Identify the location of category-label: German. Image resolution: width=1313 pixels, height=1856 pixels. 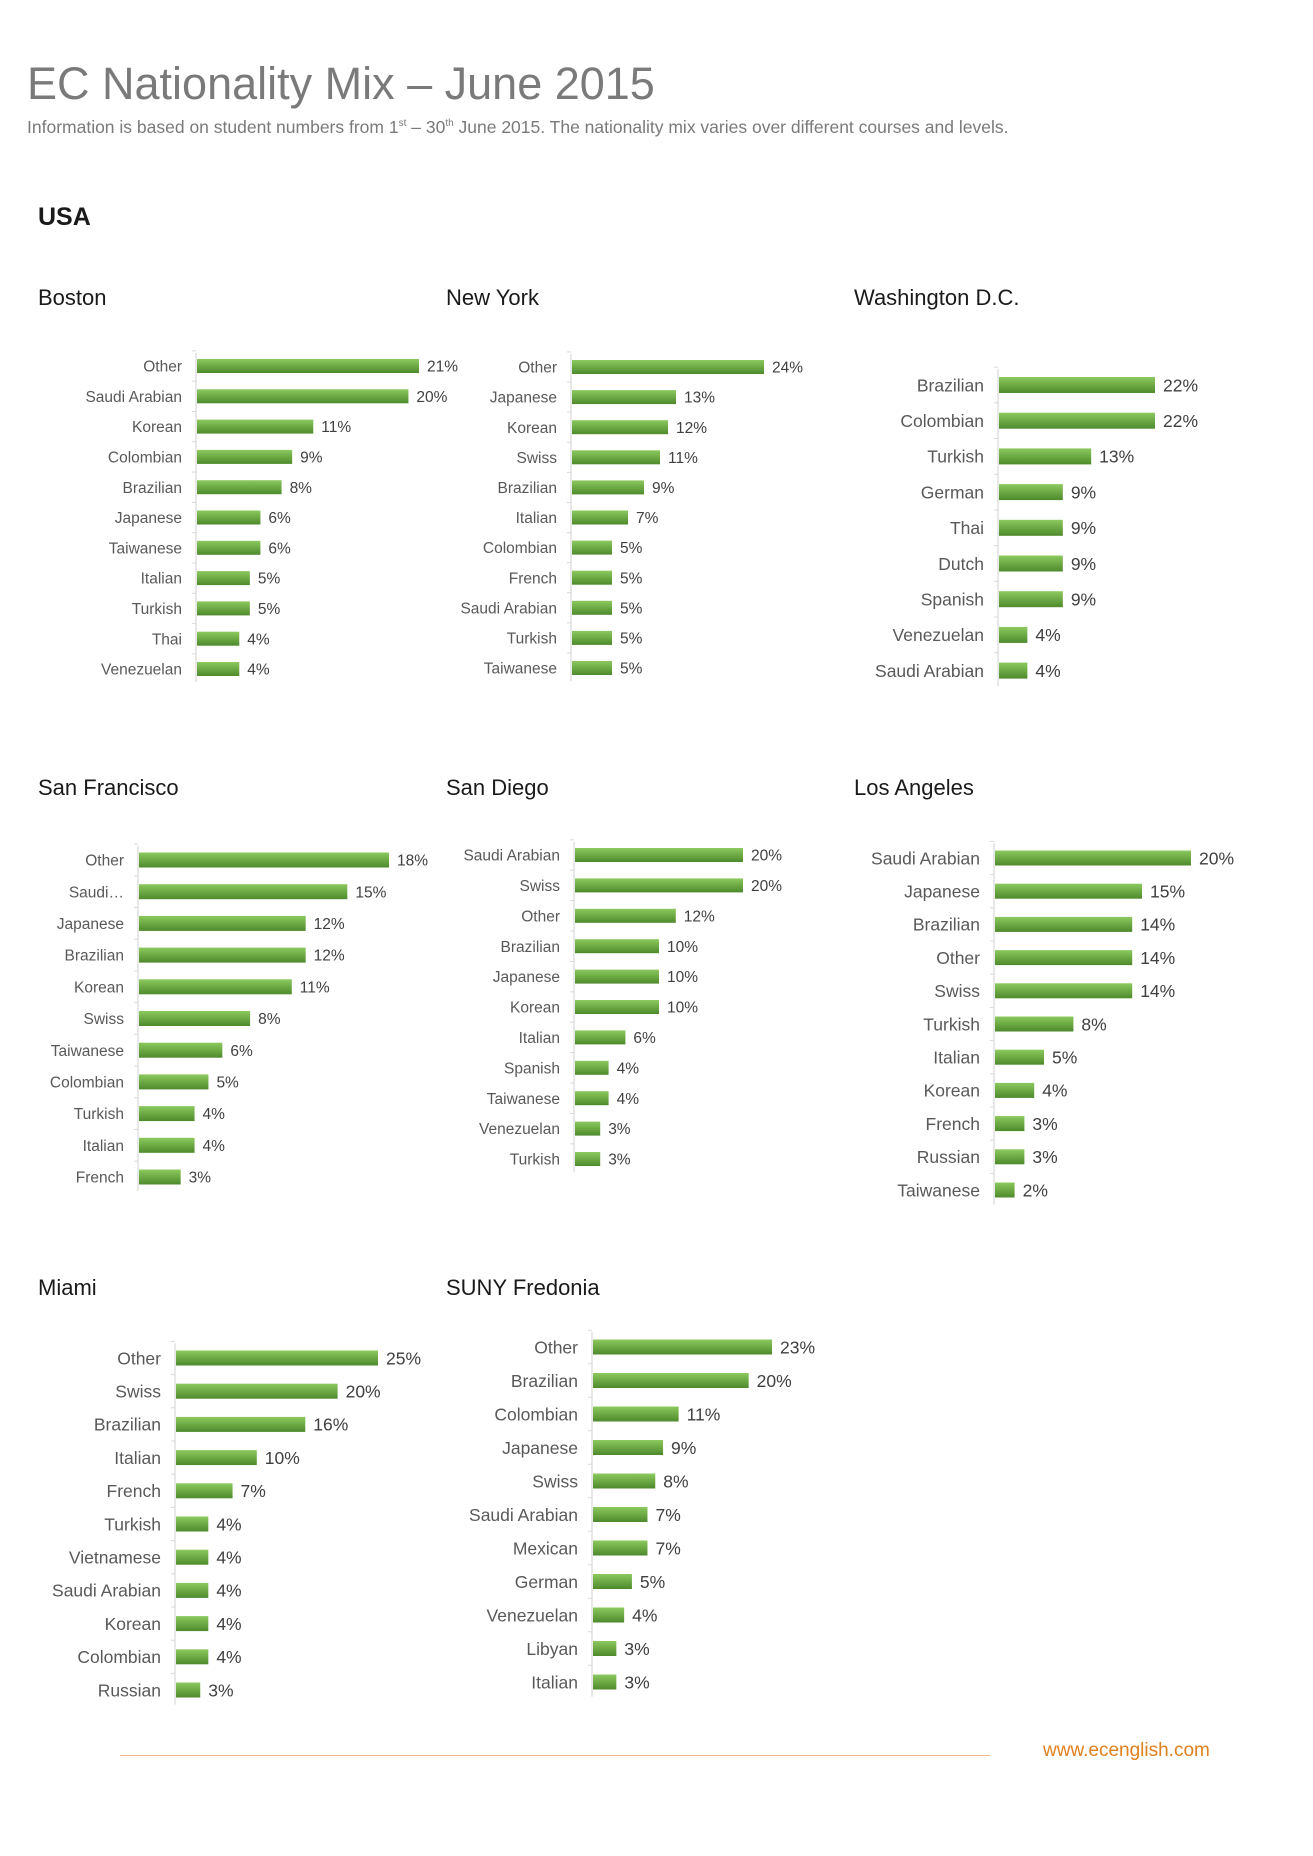
(952, 492).